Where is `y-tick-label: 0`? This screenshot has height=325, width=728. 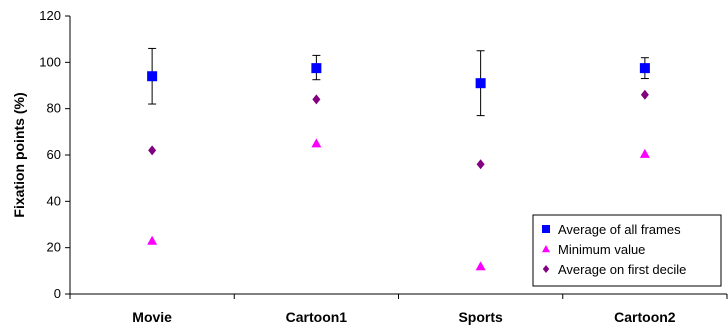
y-tick-label: 0 is located at coordinates (57, 293).